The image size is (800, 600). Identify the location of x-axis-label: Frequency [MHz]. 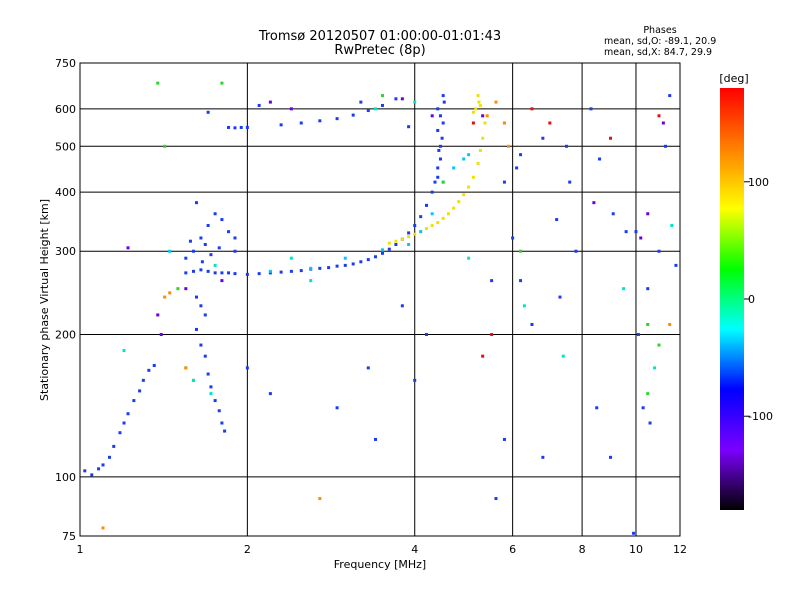
(380, 564).